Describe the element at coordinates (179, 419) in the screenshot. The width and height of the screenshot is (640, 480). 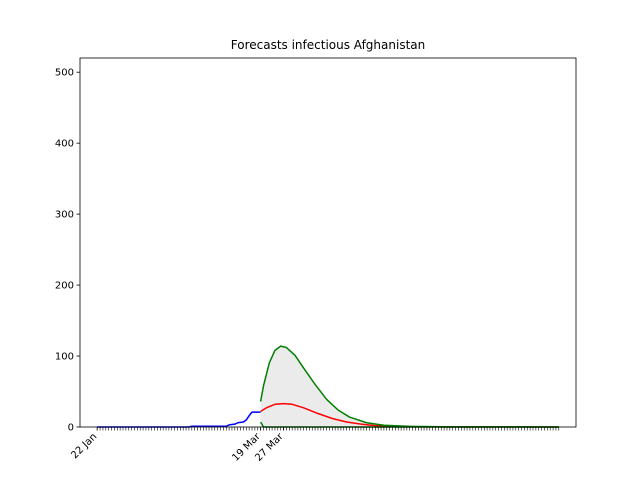
I see `observed-line` at that location.